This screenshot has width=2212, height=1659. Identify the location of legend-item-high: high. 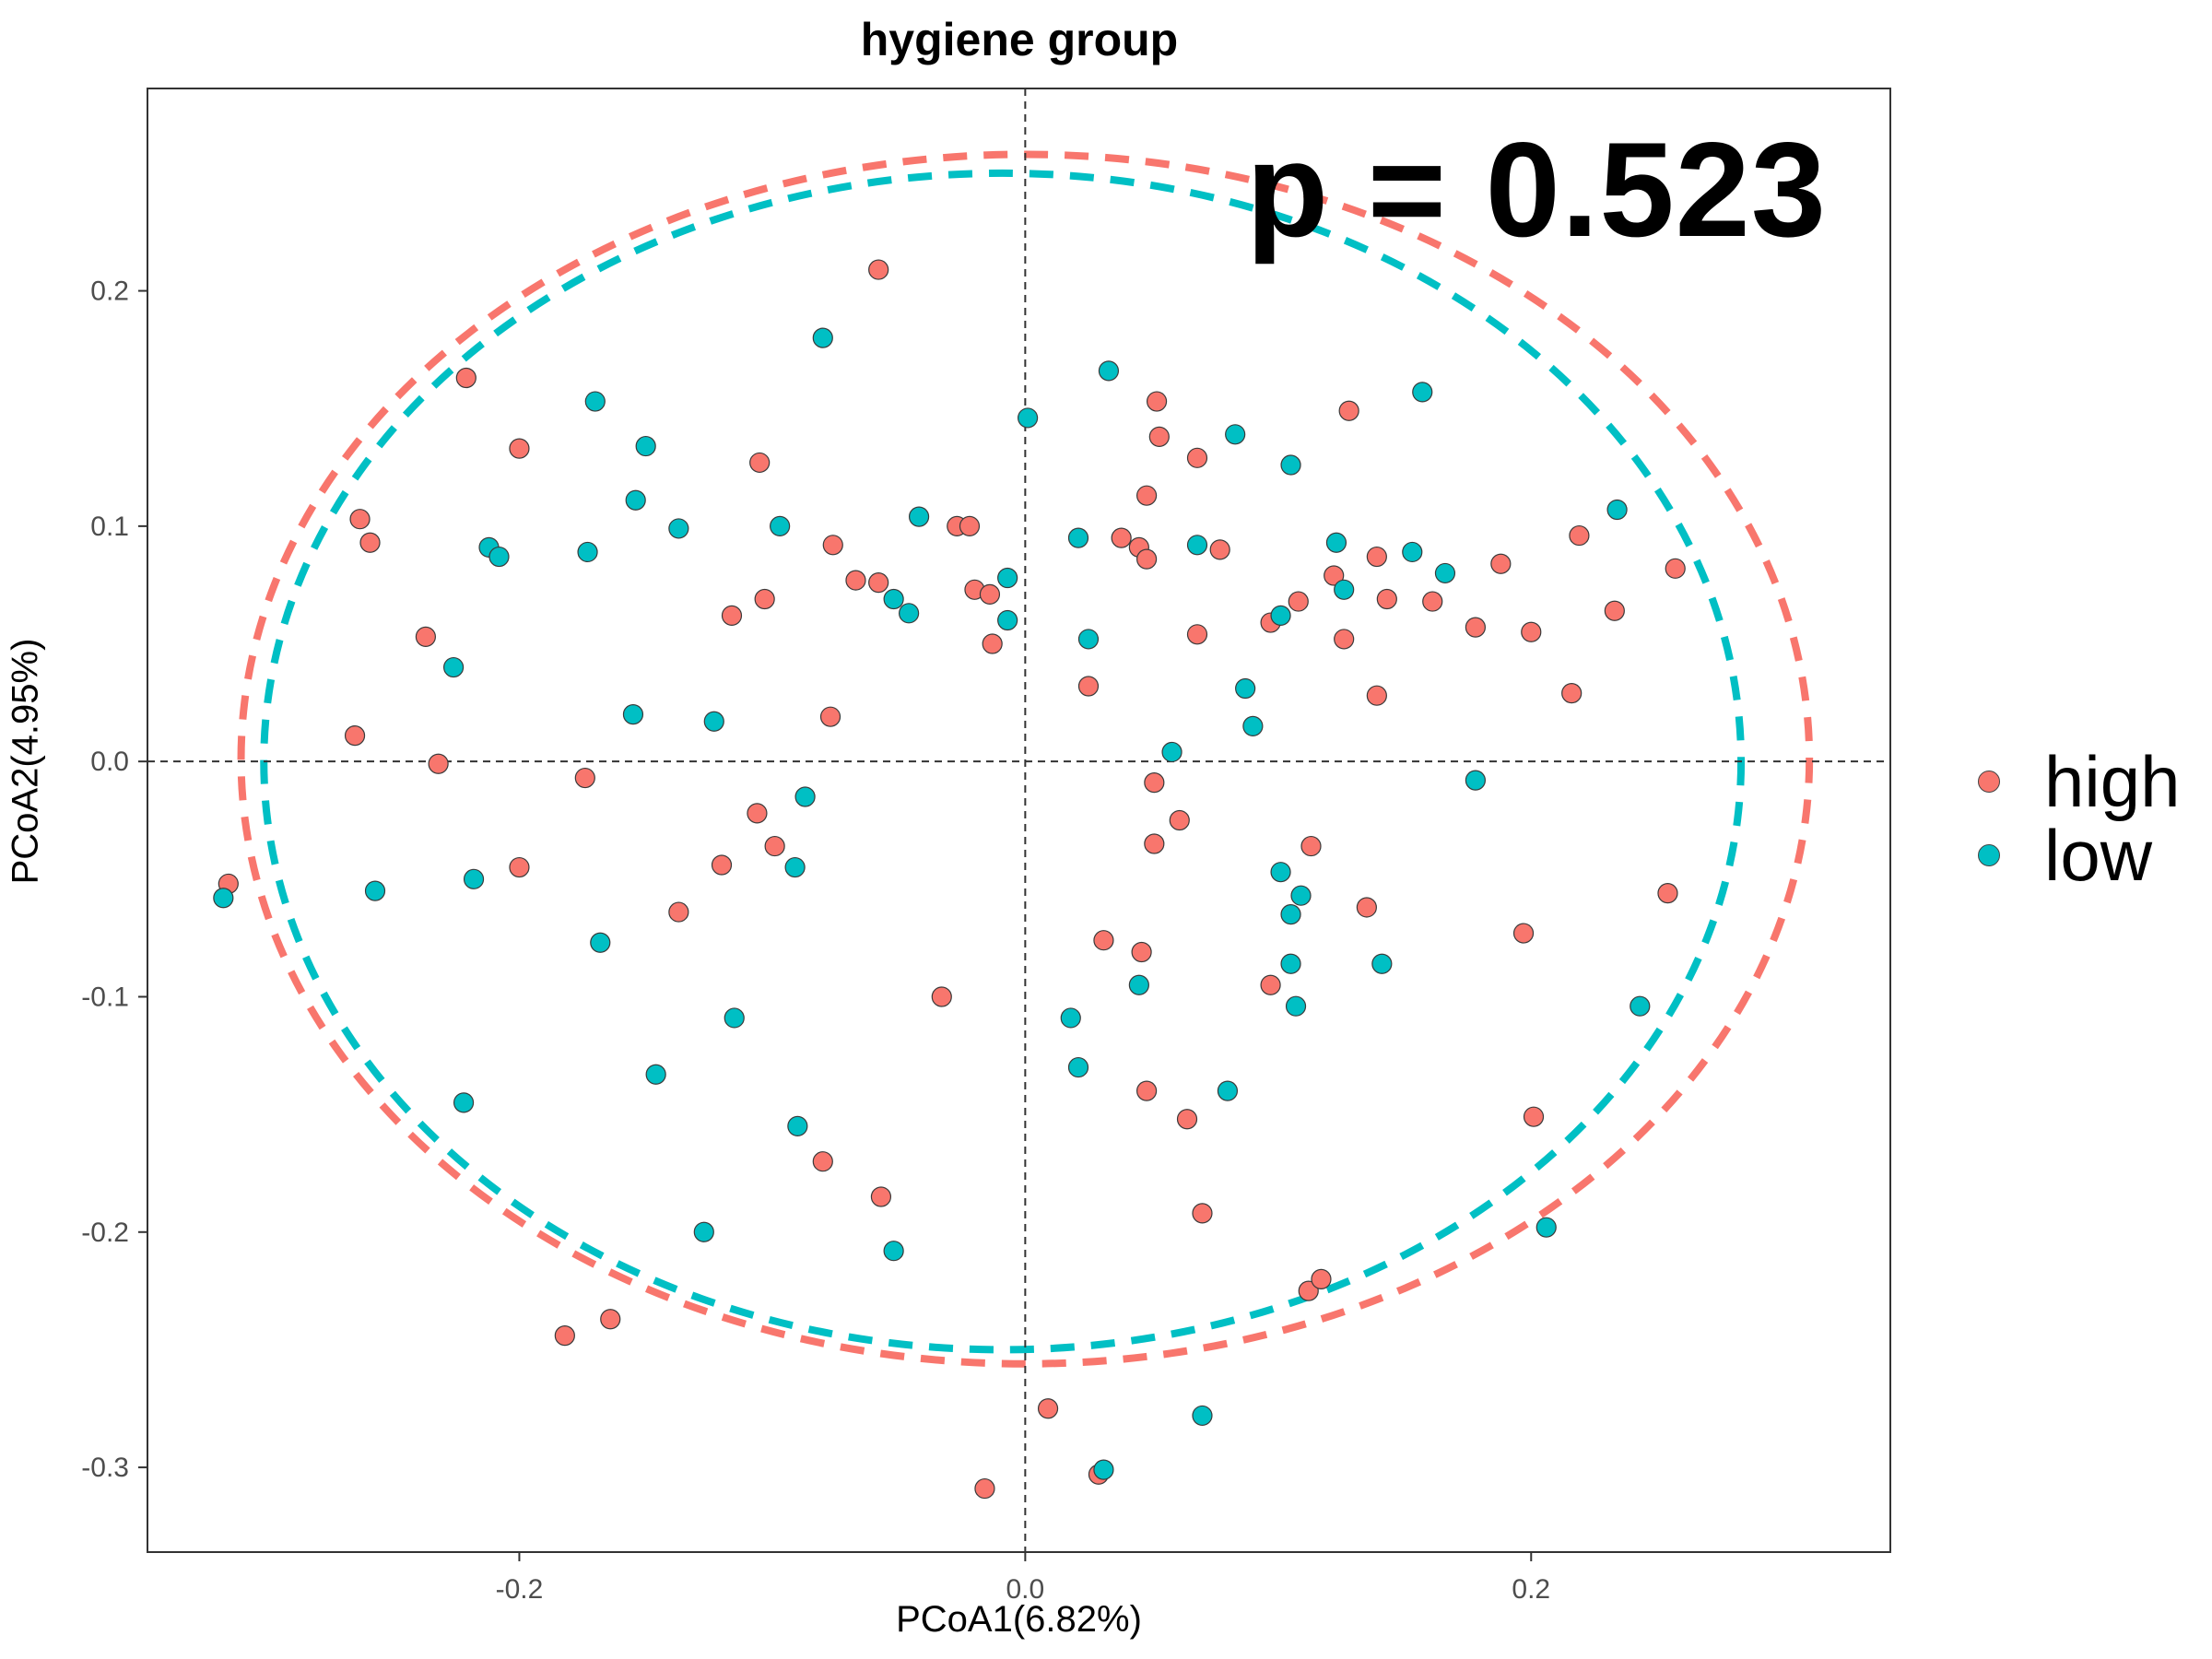
(2071, 781).